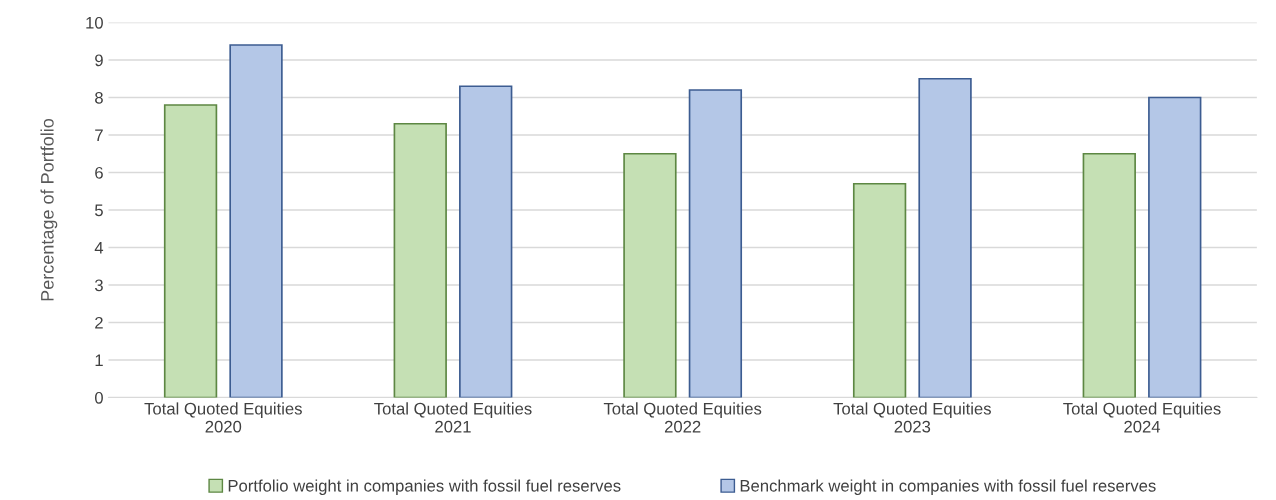 The image size is (1276, 500). What do you see at coordinates (49, 209) in the screenshot?
I see `y-axis-title: Percentage of Portfolio` at bounding box center [49, 209].